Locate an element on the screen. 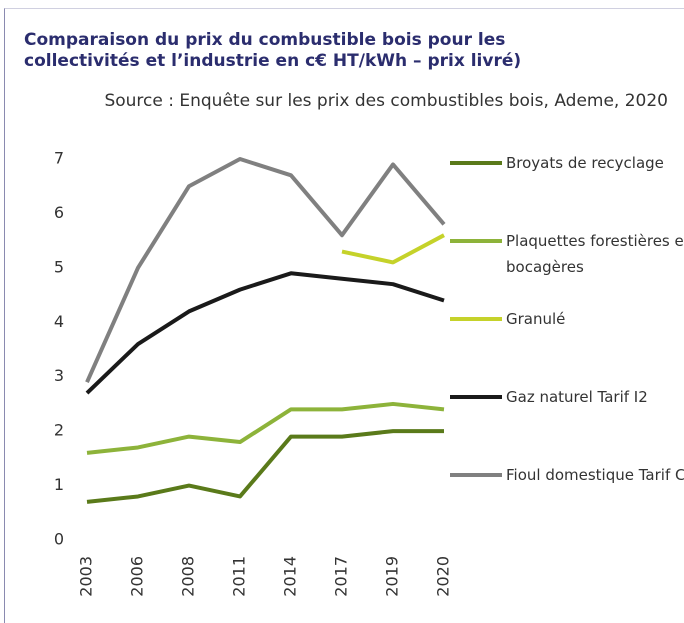 The image size is (684, 623). x-tick-label: 2014 is located at coordinates (290, 576).